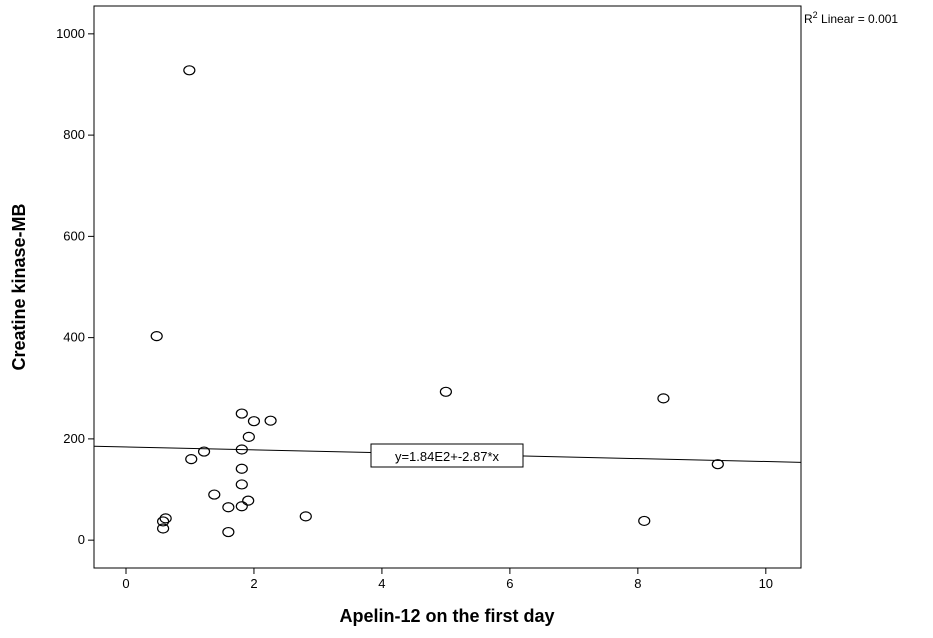  What do you see at coordinates (815, 15) in the screenshot?
I see `r2-superscript: 2` at bounding box center [815, 15].